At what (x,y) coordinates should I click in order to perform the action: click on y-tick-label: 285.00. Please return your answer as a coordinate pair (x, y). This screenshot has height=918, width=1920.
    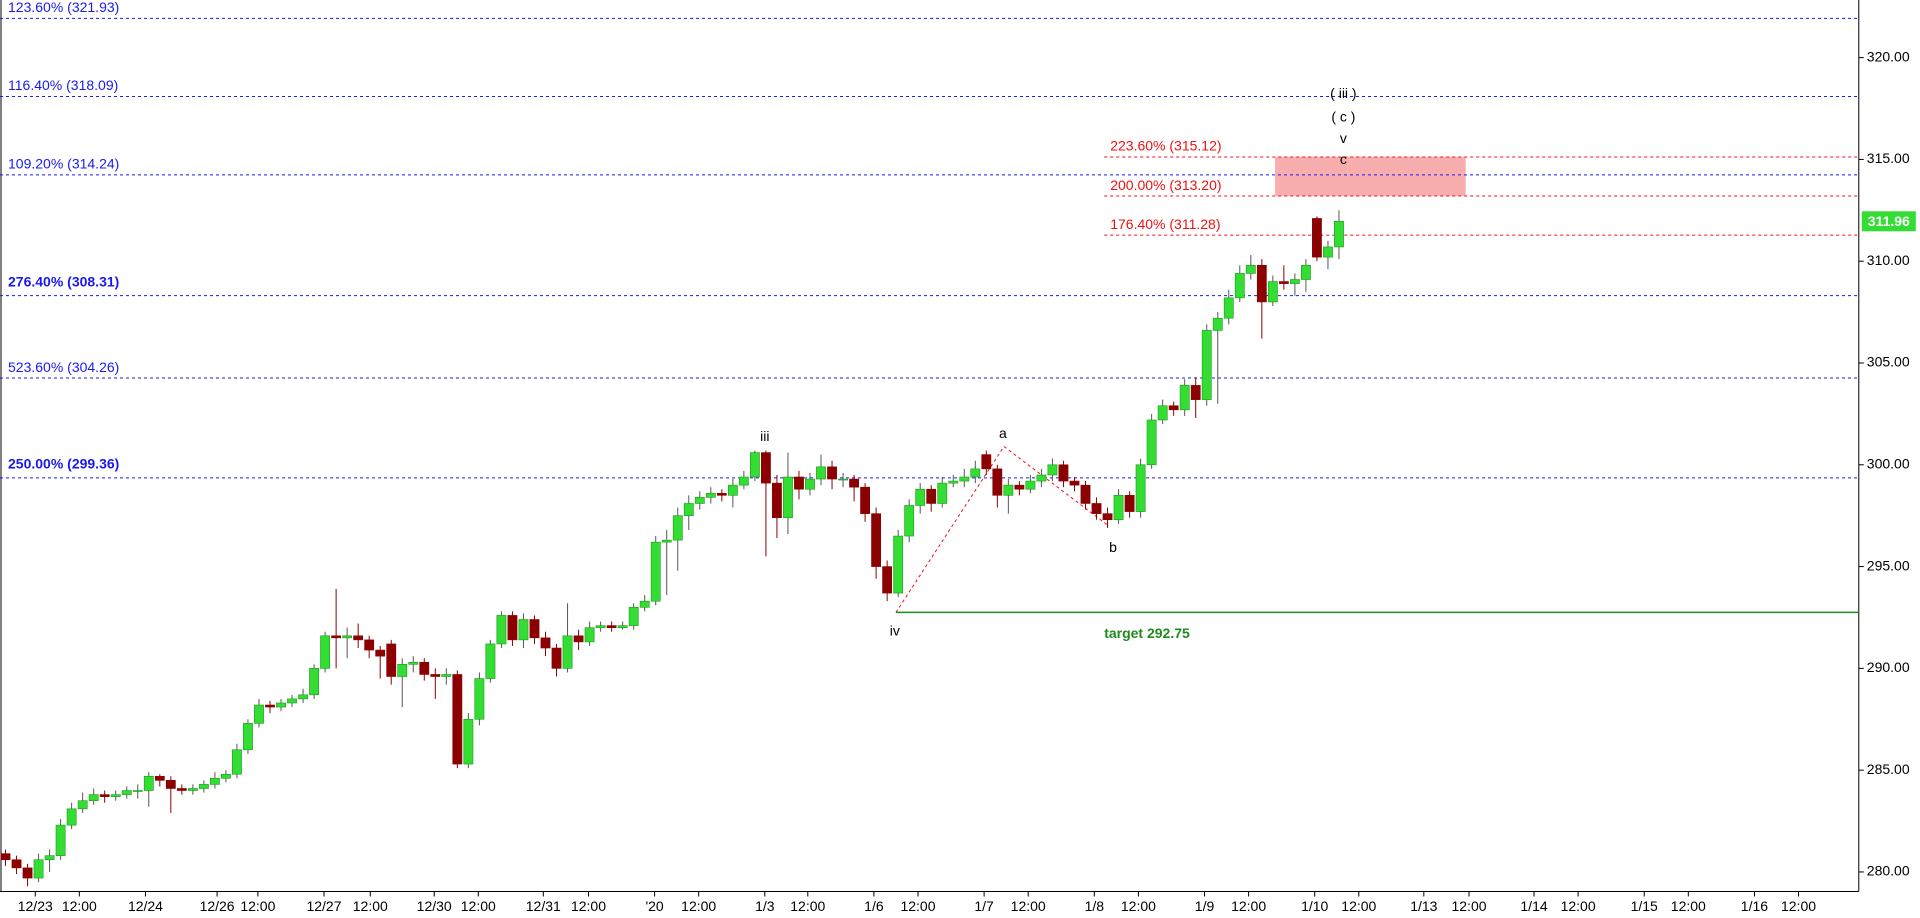
    Looking at the image, I should click on (1888, 769).